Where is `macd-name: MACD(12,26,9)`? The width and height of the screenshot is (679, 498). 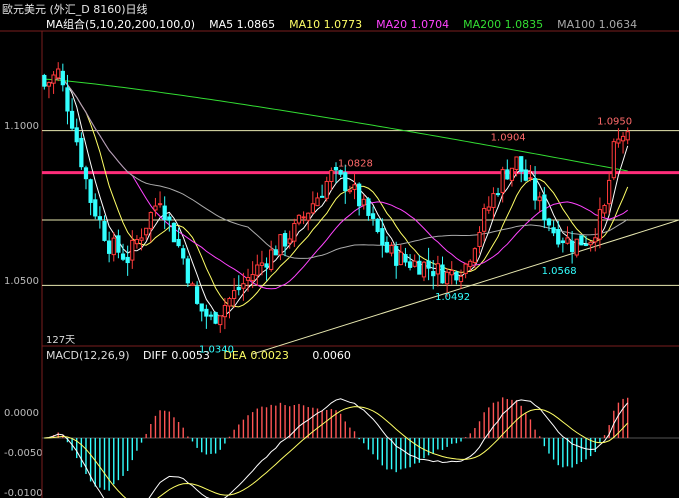
macd-name: MACD(12,26,9) is located at coordinates (88, 355).